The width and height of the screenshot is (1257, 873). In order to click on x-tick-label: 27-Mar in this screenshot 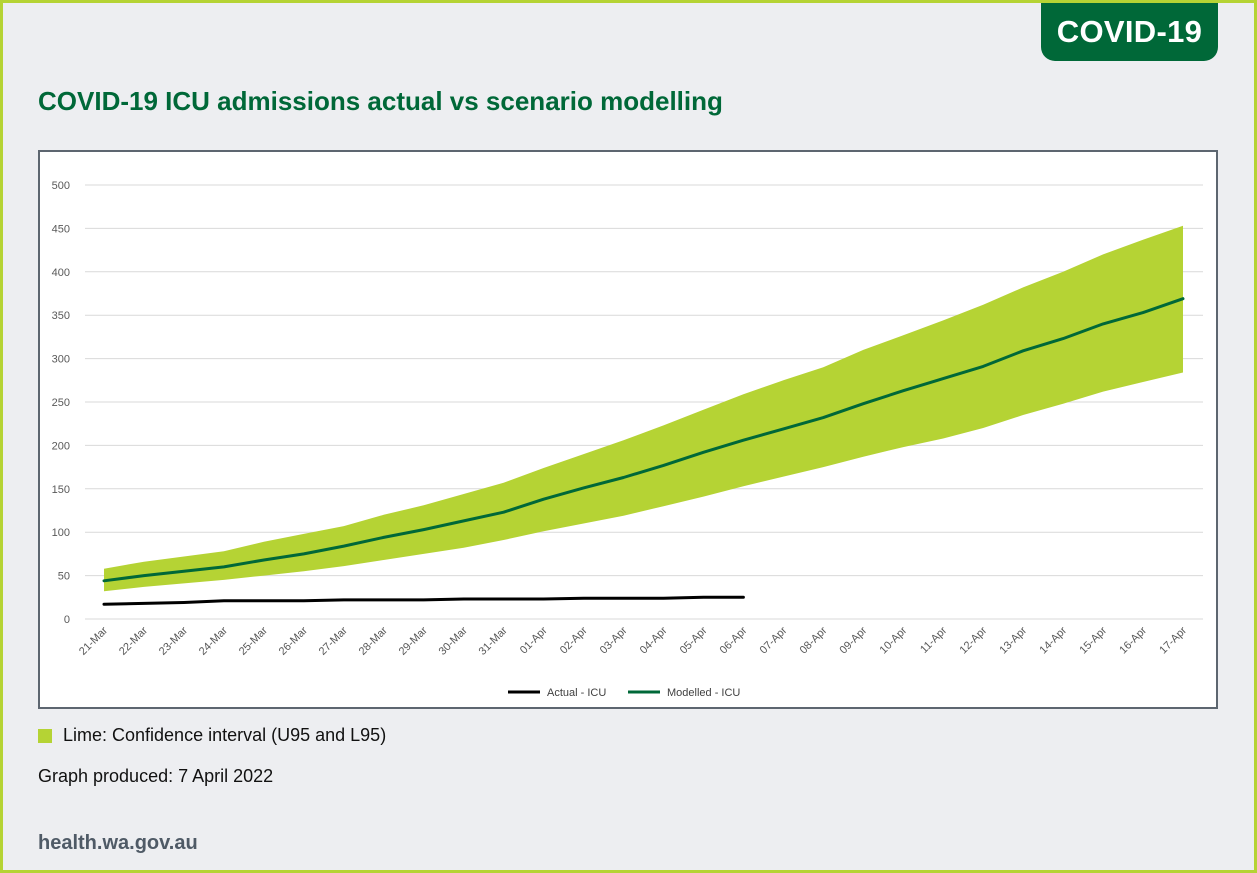, I will do `click(333, 640)`.